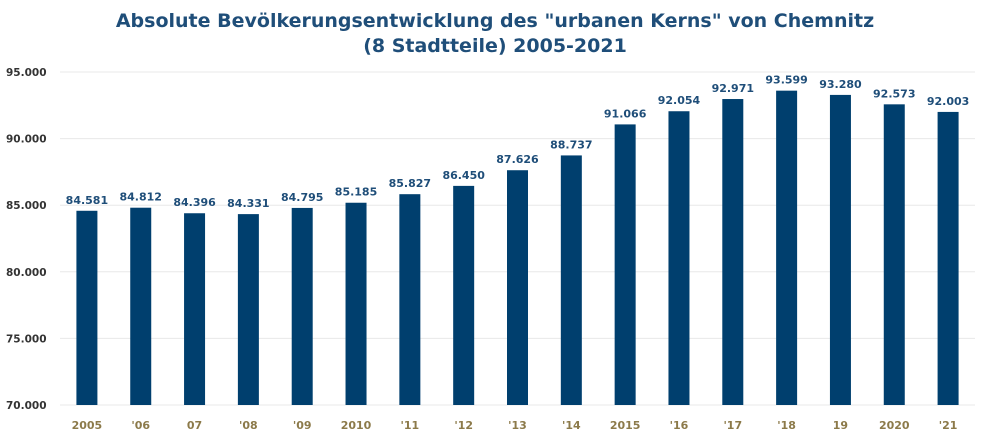 The height and width of the screenshot is (448, 990). Describe the element at coordinates (679, 425) in the screenshot. I see `x-tick-label: '16` at that location.